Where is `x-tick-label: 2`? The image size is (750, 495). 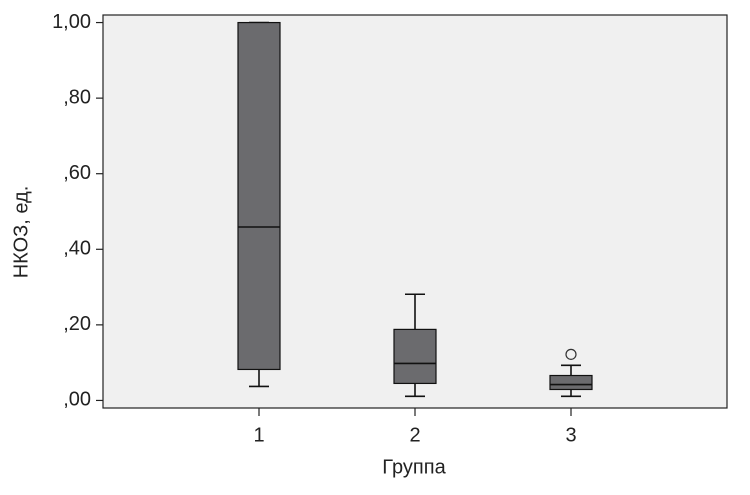
x-tick-label: 2 is located at coordinates (414, 435).